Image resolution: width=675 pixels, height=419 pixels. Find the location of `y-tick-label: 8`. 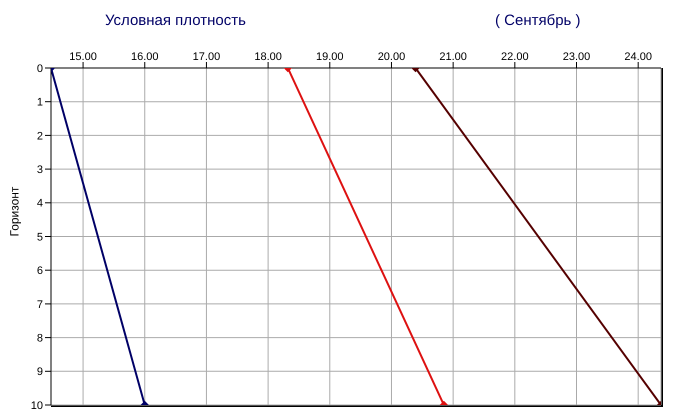

y-tick-label: 8 is located at coordinates (39, 338).